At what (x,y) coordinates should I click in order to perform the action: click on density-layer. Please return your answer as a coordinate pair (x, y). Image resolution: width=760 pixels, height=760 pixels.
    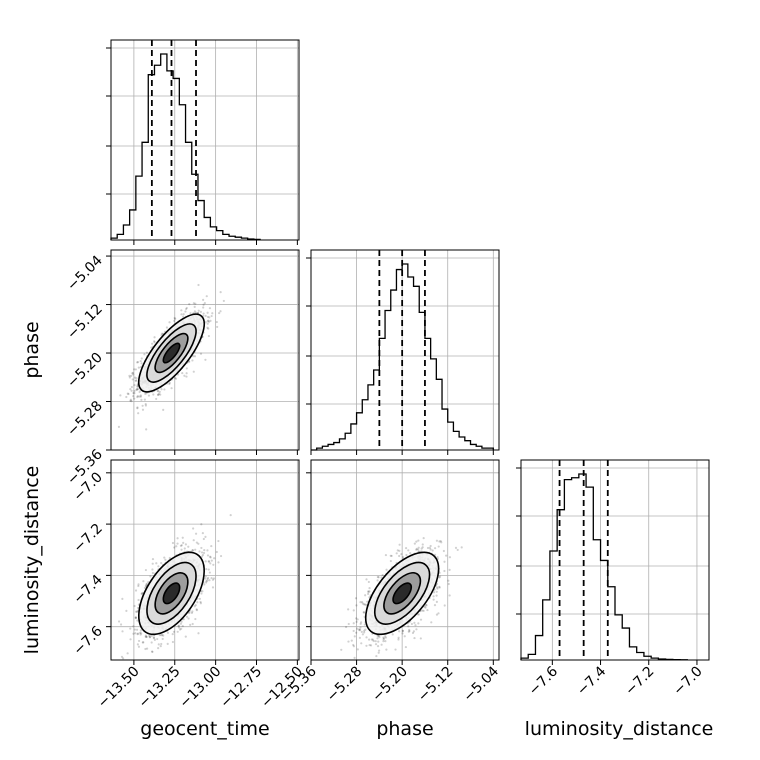
    Looking at the image, I should click on (174, 587).